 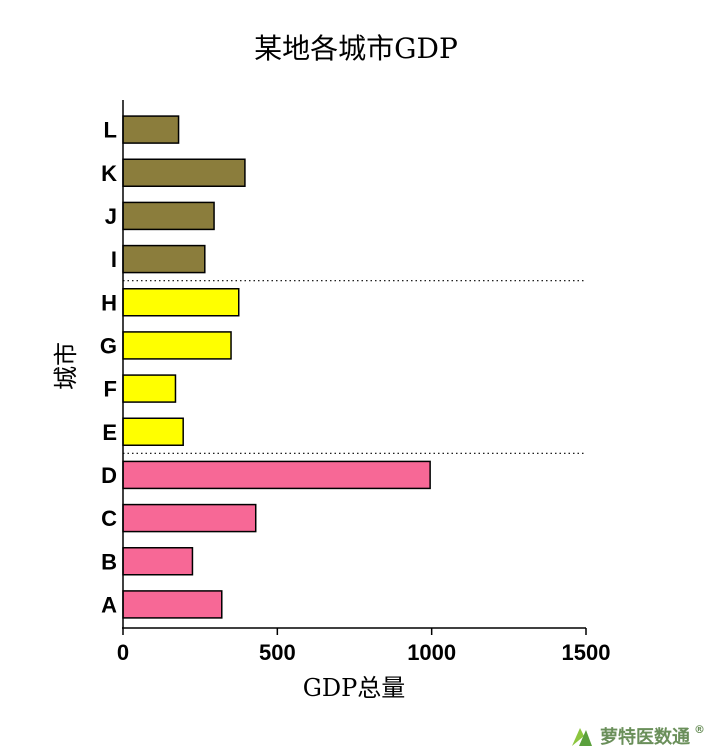 I want to click on y-tick-label-L: L, so click(x=110, y=130).